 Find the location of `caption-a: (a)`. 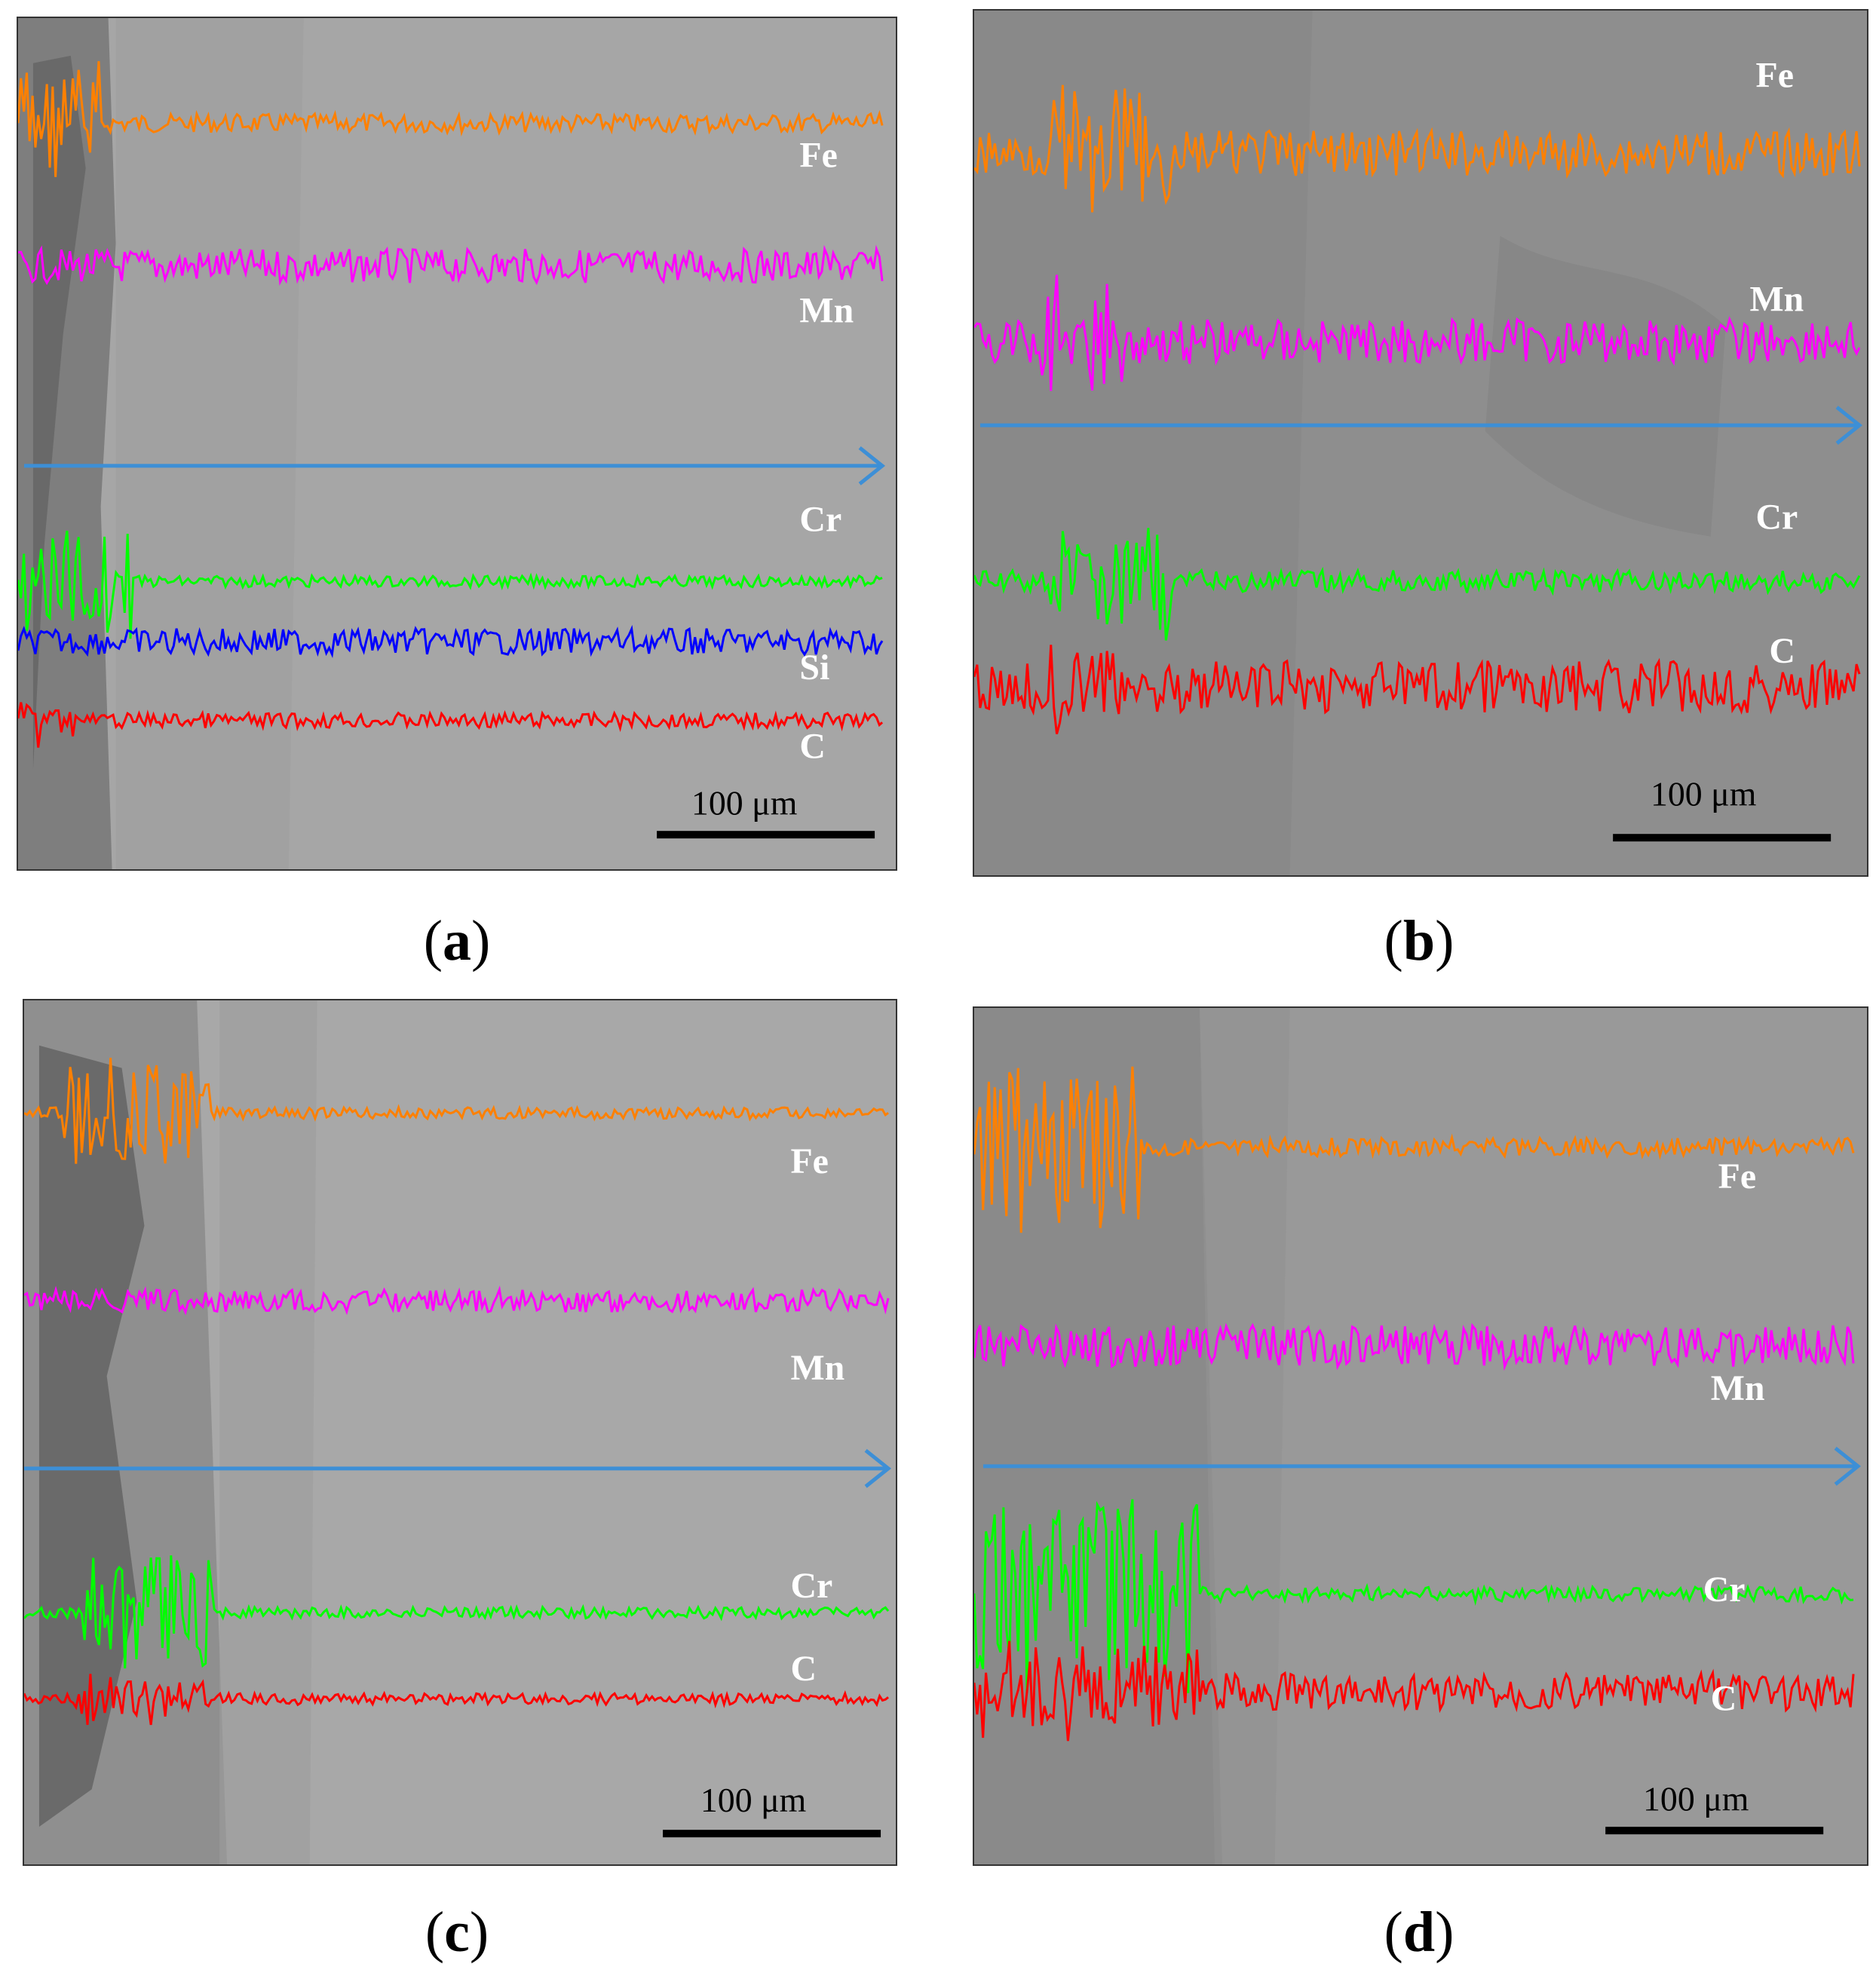

caption-a: (a) is located at coordinates (457, 941).